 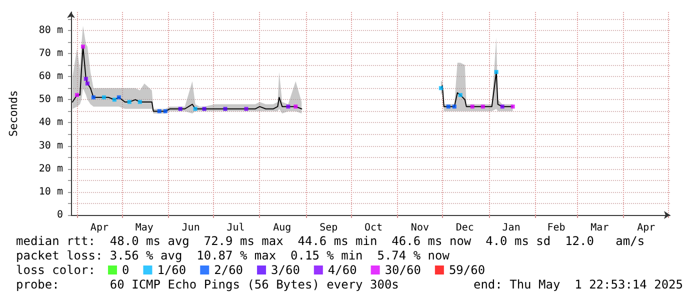 I want to click on legend-label: 59/60, so click(x=467, y=270).